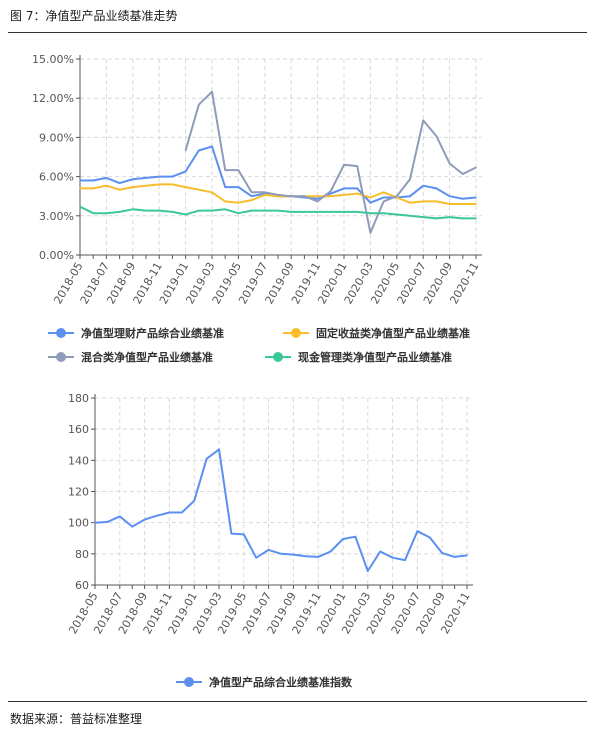 The height and width of the screenshot is (729, 595). What do you see at coordinates (53, 59) in the screenshot?
I see `y-tick-label: 15.00%` at bounding box center [53, 59].